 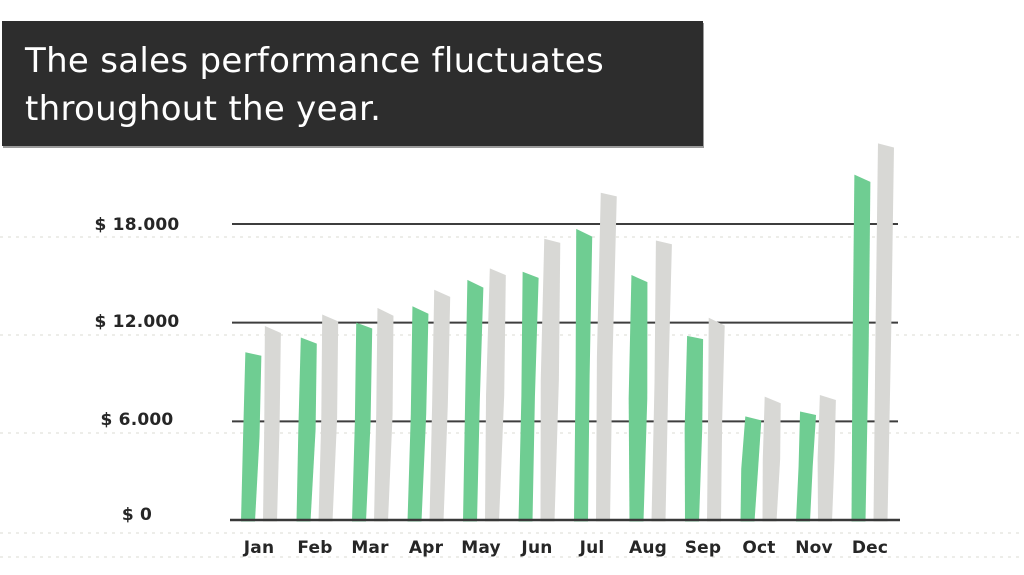 What do you see at coordinates (550, 380) in the screenshot?
I see `bar-jun-gray-bars` at bounding box center [550, 380].